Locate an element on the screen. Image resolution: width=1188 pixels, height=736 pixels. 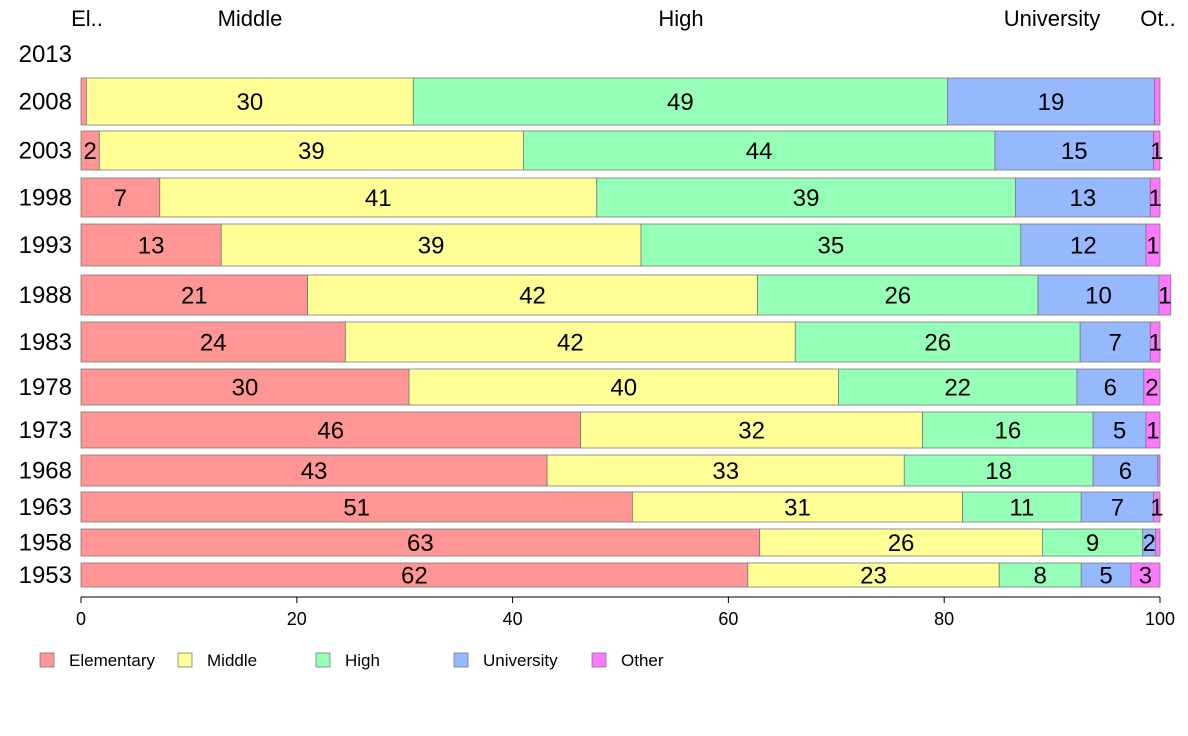
bar-2008-middle is located at coordinates (249, 101).